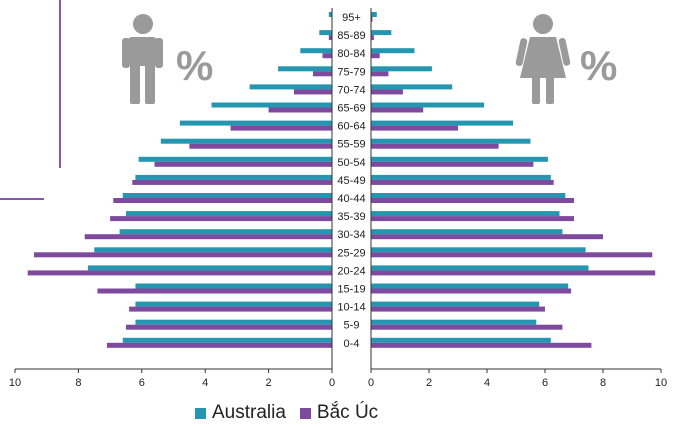 The image size is (673, 427). Describe the element at coordinates (351, 199) in the screenshot. I see `age-label: 40-44` at that location.